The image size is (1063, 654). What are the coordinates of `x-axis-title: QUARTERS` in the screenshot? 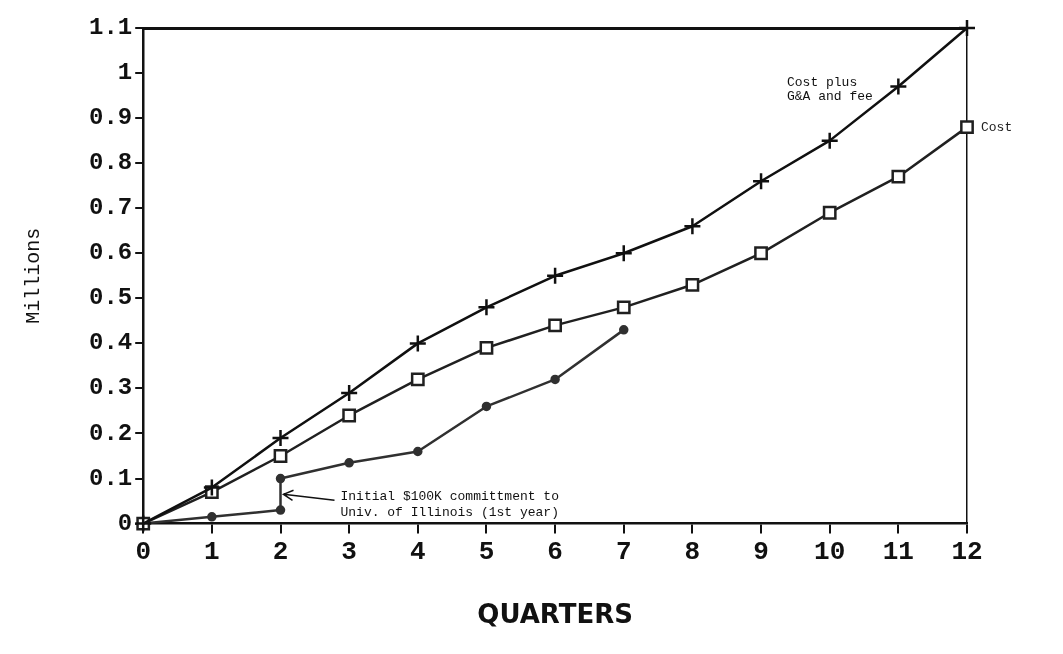 It's located at (555, 614).